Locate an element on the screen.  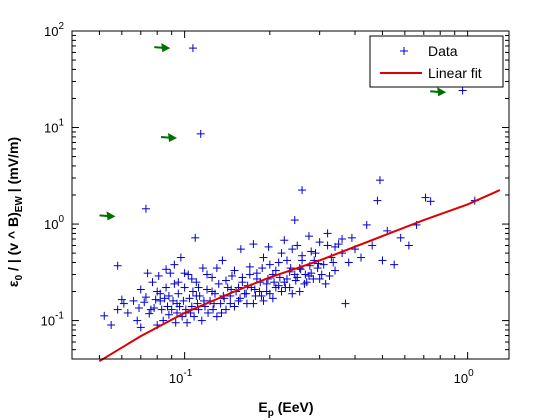
legend-label-fit: Linear fit is located at coordinates (455, 73).